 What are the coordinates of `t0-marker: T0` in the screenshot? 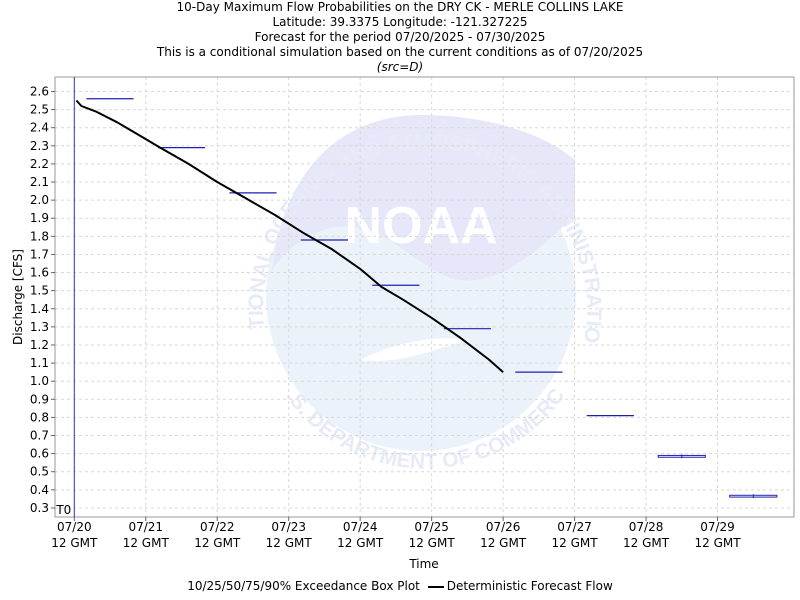 It's located at (65, 297).